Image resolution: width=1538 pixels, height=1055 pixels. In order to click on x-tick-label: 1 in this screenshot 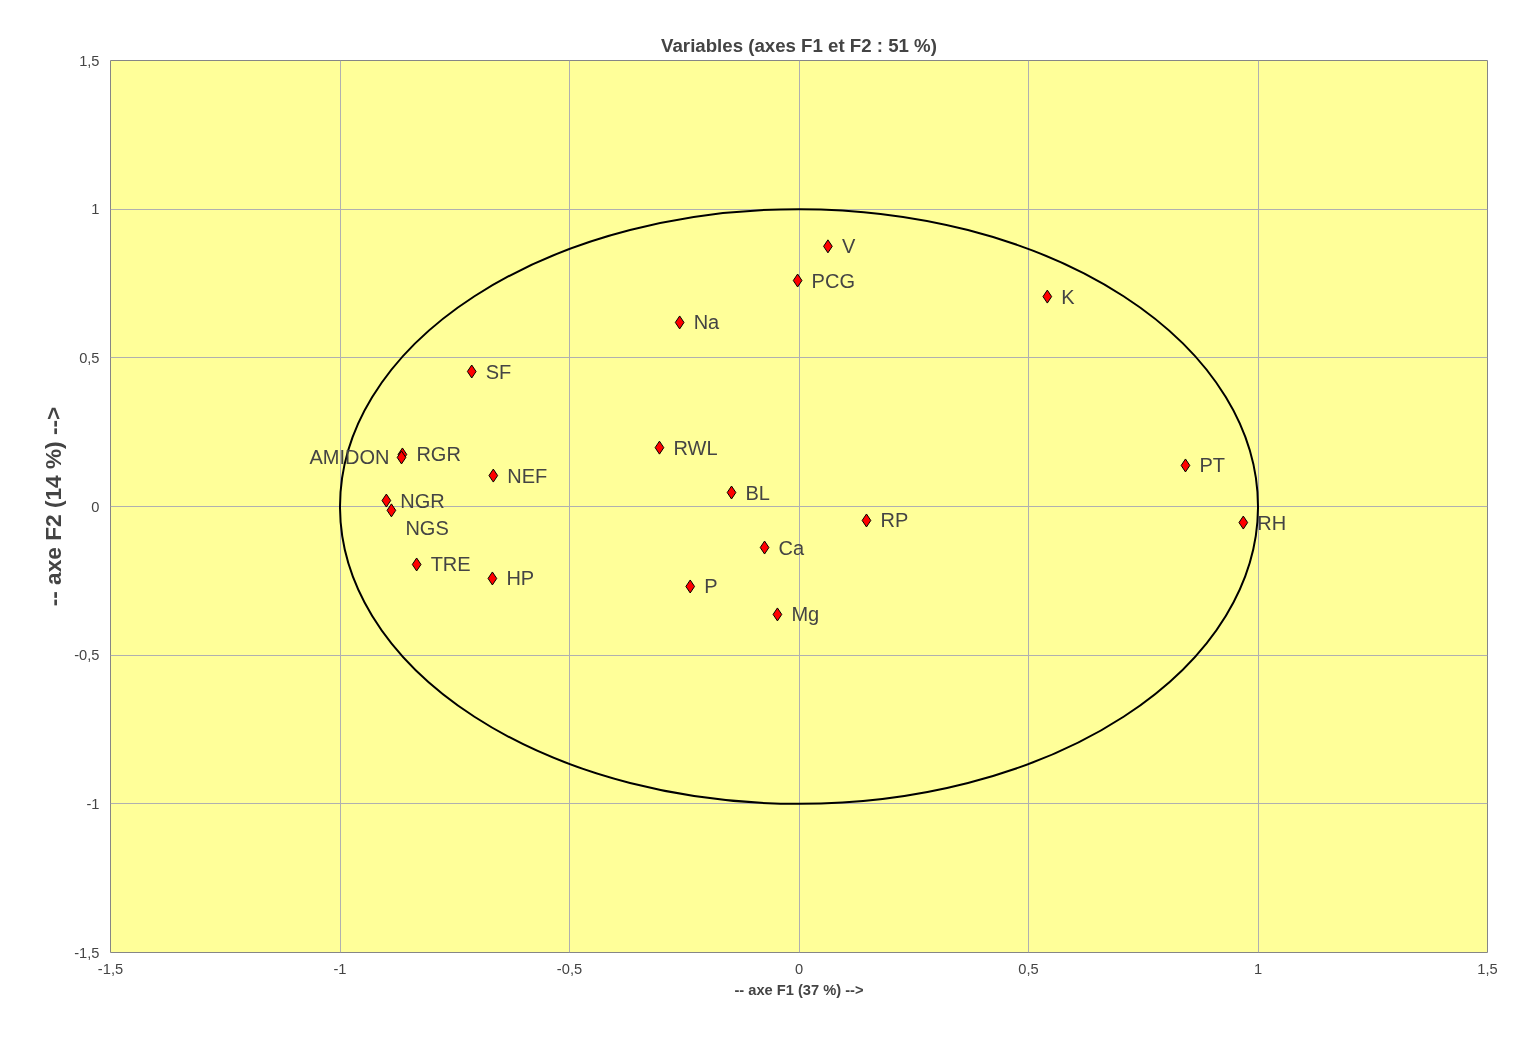, I will do `click(1258, 968)`.